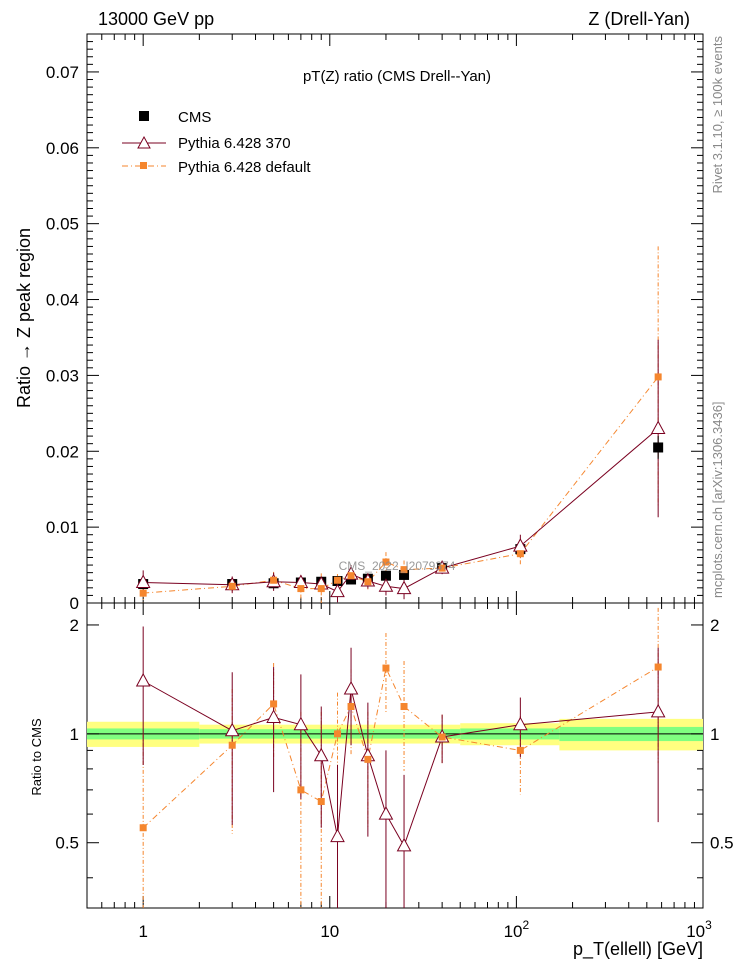  What do you see at coordinates (142, 931) in the screenshot?
I see `x-tick-label: 1` at bounding box center [142, 931].